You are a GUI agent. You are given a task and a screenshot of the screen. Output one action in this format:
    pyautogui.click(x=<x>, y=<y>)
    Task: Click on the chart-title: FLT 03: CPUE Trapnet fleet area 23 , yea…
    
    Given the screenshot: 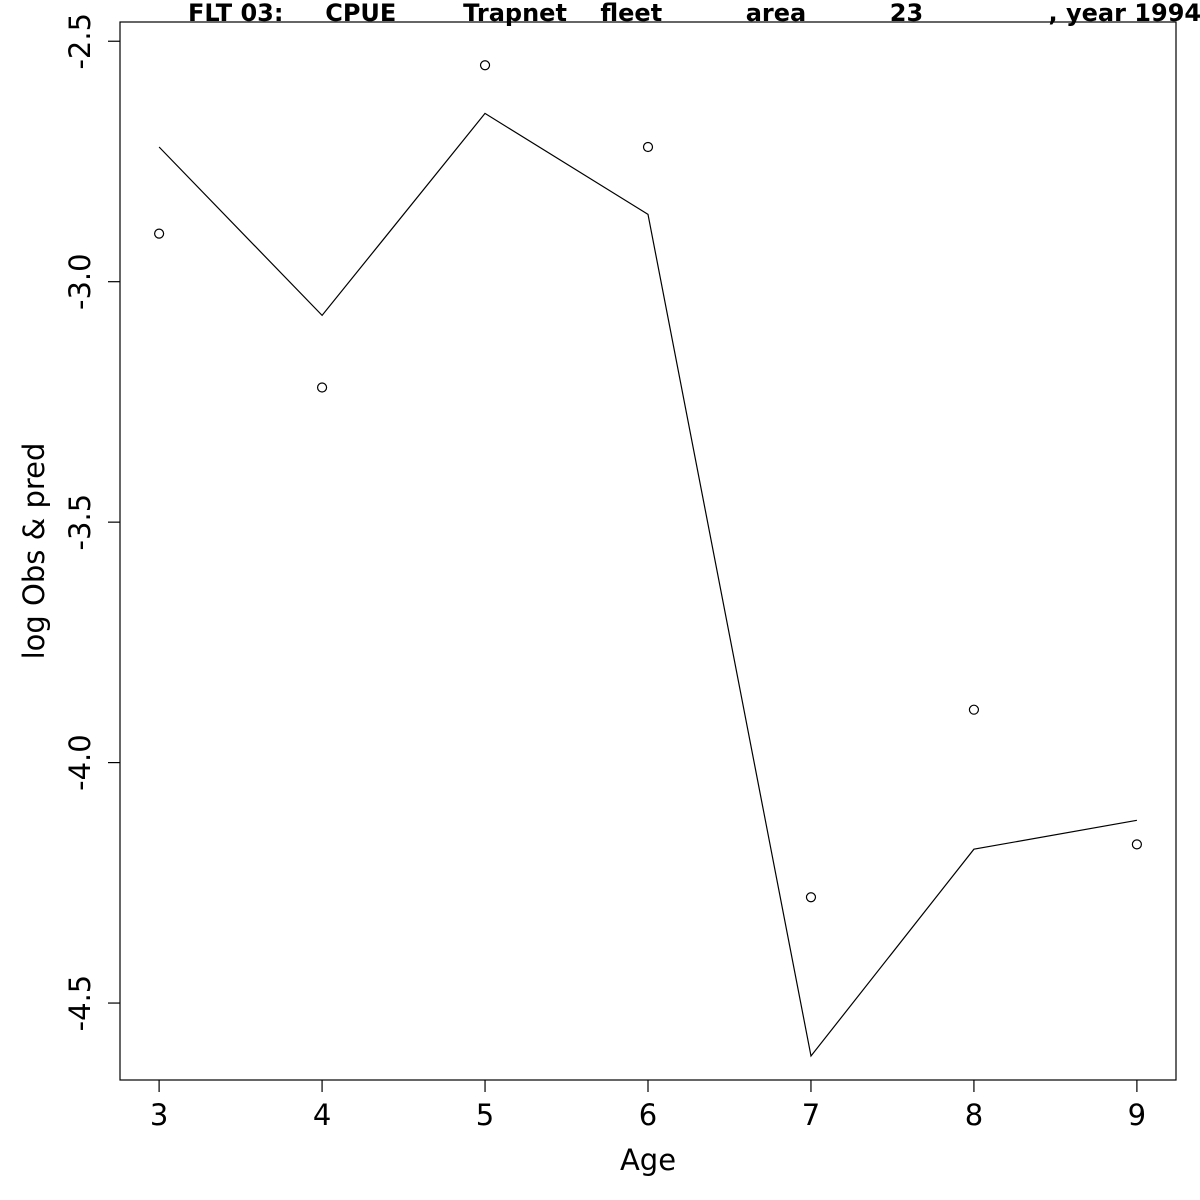 What is the action you would take?
    pyautogui.click(x=694, y=13)
    